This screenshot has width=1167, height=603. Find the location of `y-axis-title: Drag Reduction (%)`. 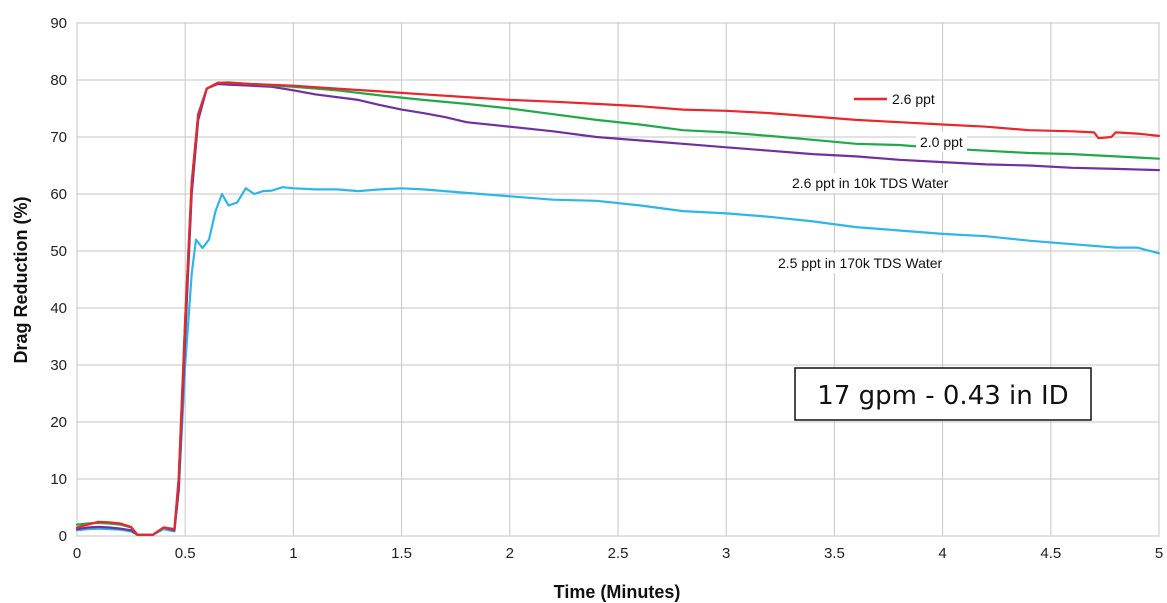

y-axis-title: Drag Reduction (%) is located at coordinates (21, 279).